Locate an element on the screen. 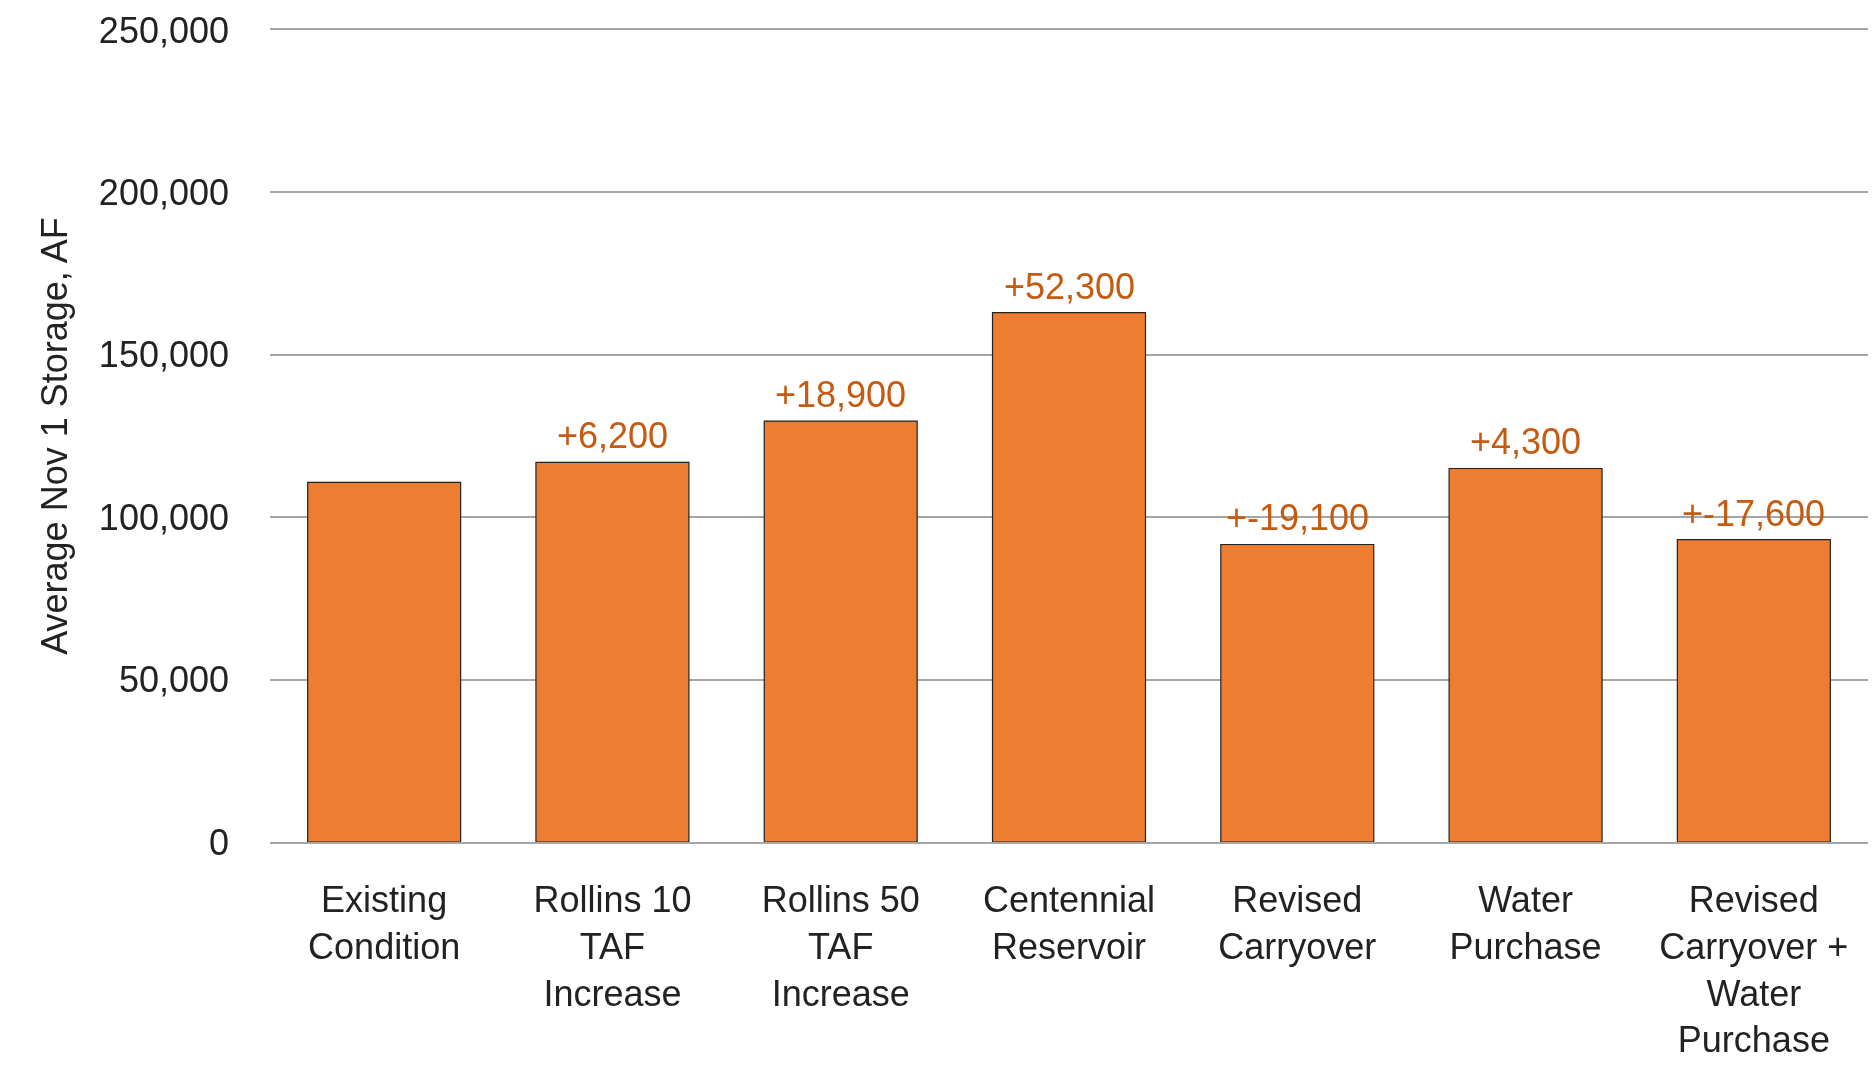 The width and height of the screenshot is (1873, 1090). x-tick-label: Rollins 10 TAF Increase is located at coordinates (612, 946).